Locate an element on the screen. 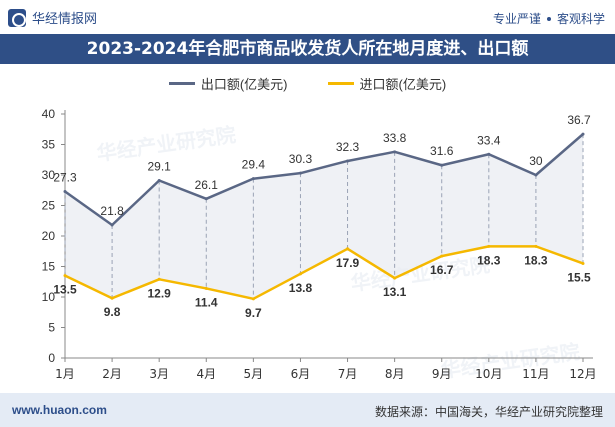  x-tick-label: 2月 is located at coordinates (112, 374).